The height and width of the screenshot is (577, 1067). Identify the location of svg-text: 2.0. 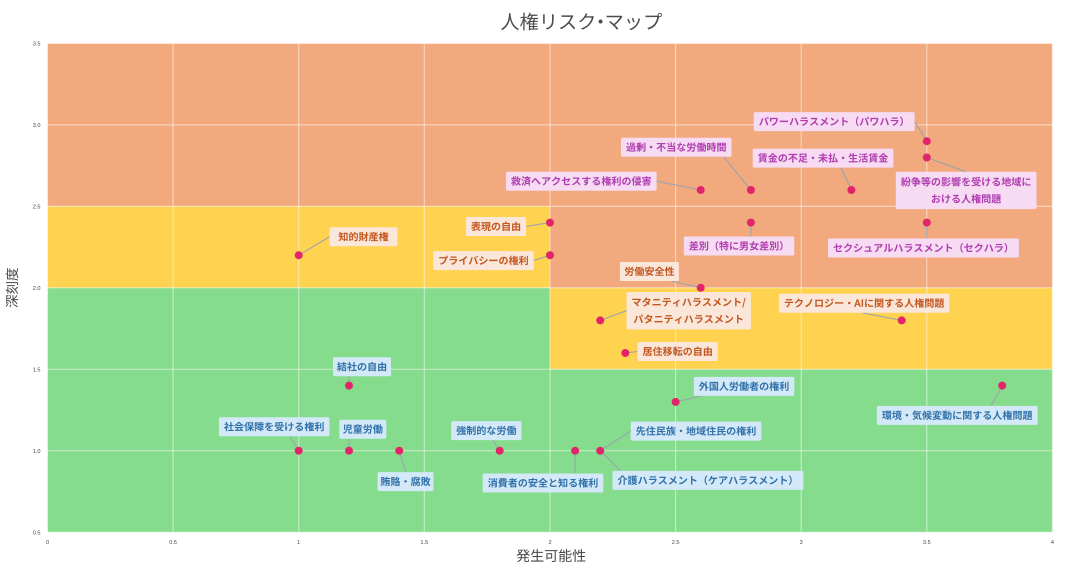
(37, 289).